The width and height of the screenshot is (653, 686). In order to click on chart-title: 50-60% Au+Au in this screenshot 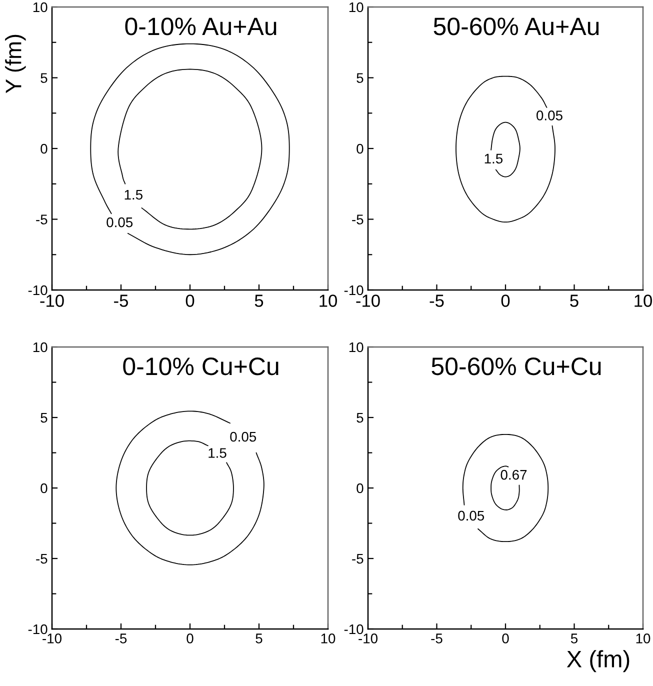, I will do `click(516, 27)`.